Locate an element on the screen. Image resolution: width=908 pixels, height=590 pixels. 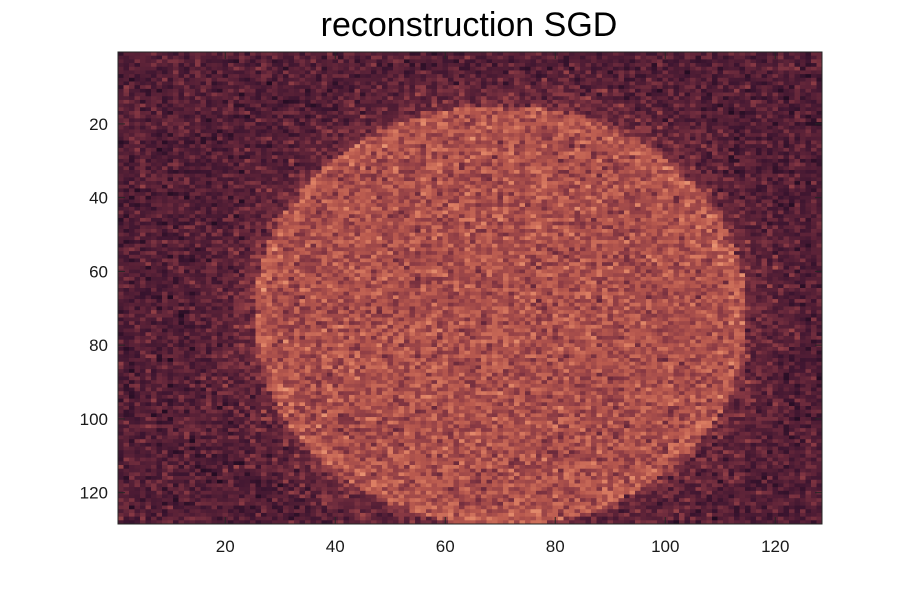
y-tick-label: 40 is located at coordinates (98, 198).